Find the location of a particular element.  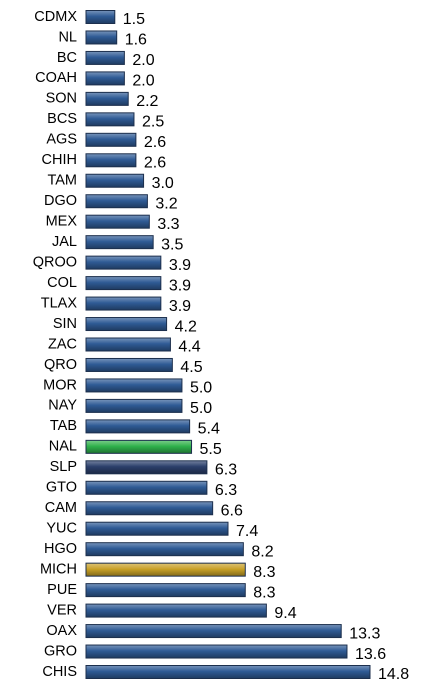

category-label: SON is located at coordinates (61, 99).